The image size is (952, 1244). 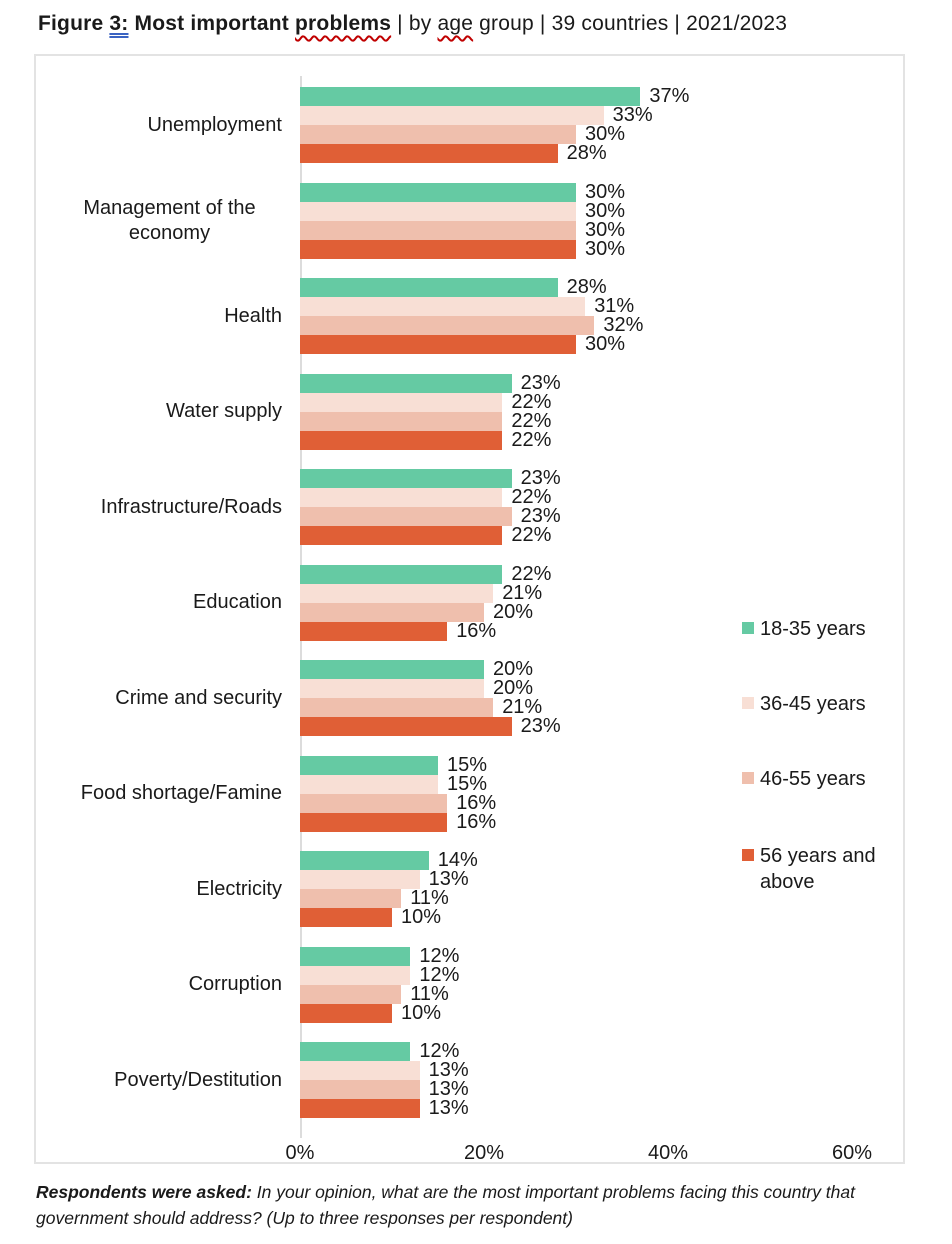 What do you see at coordinates (813, 779) in the screenshot?
I see `legend-label: 46-55 years` at bounding box center [813, 779].